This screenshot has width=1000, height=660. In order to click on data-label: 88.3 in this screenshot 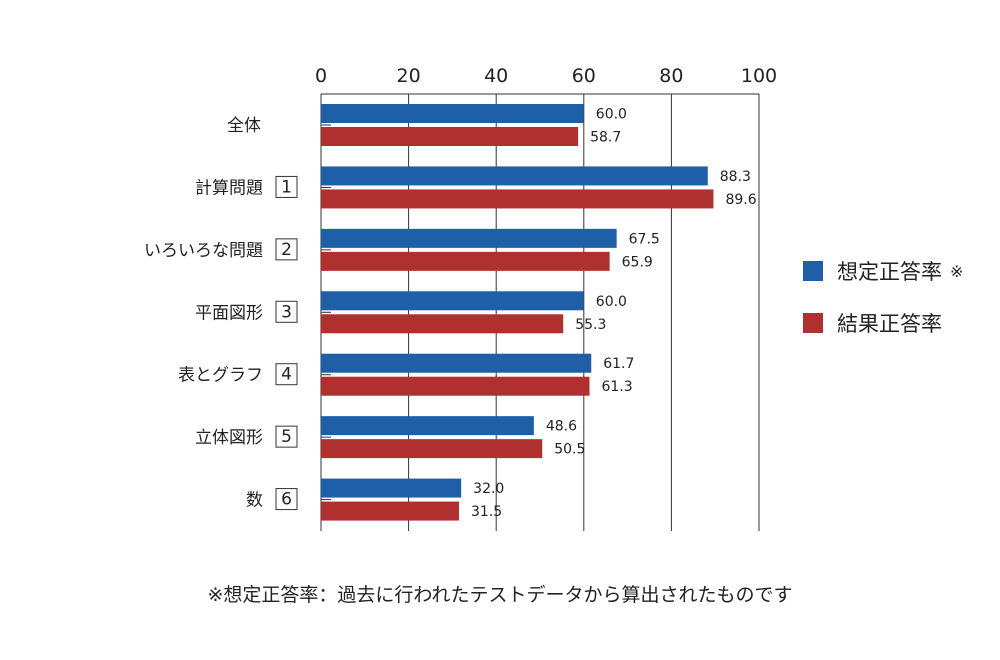, I will do `click(735, 177)`.